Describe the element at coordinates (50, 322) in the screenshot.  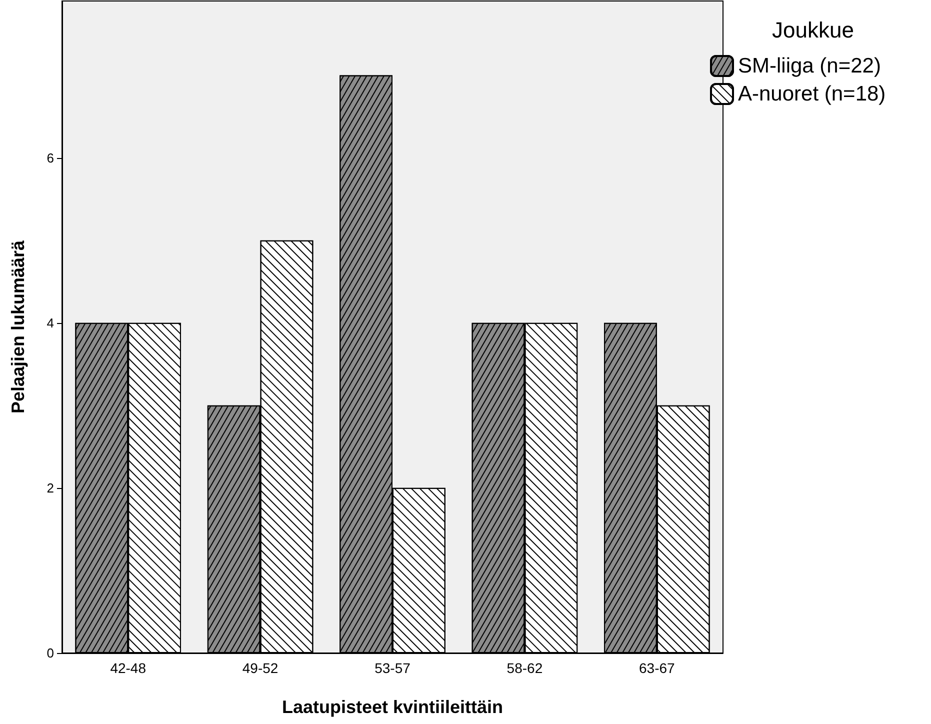
I see `y-tick-label: 4` at that location.